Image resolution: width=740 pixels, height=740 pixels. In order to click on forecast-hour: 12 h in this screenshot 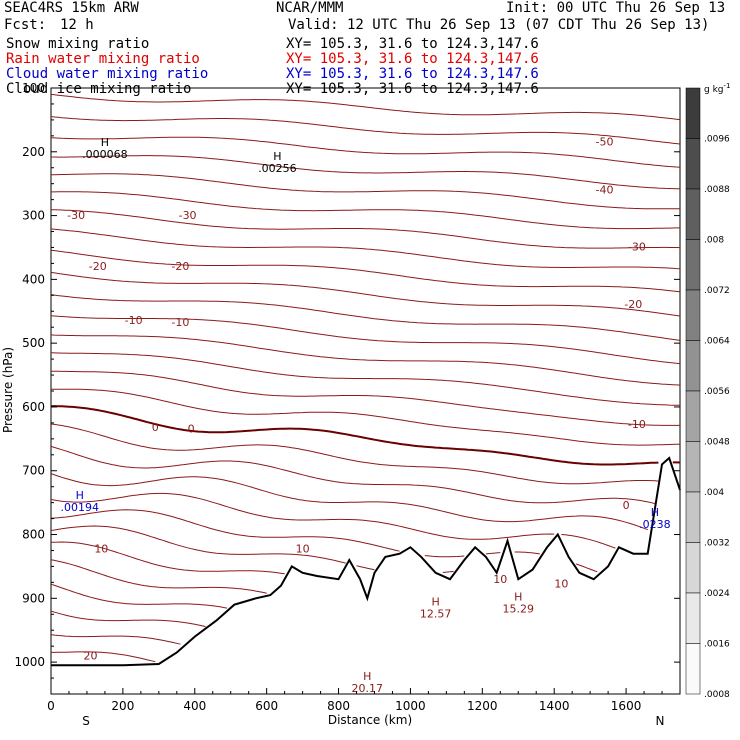, I will do `click(77, 25)`.